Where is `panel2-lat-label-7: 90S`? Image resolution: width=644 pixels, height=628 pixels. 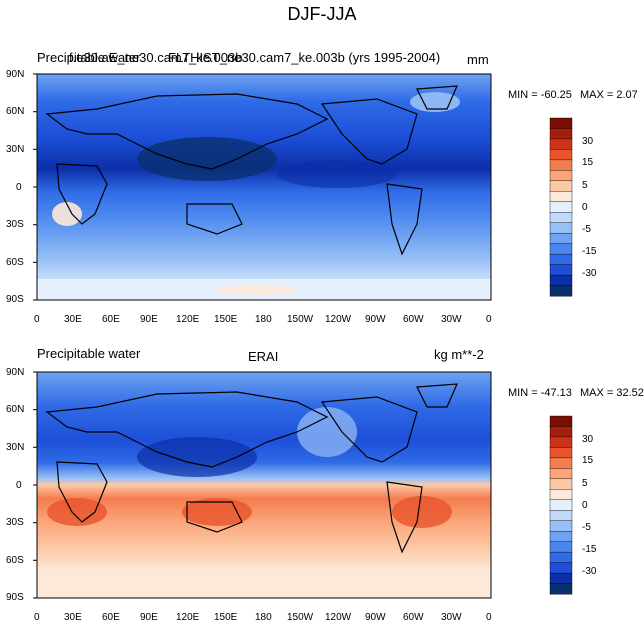
panel2-lat-label-7: 90S is located at coordinates (15, 597).